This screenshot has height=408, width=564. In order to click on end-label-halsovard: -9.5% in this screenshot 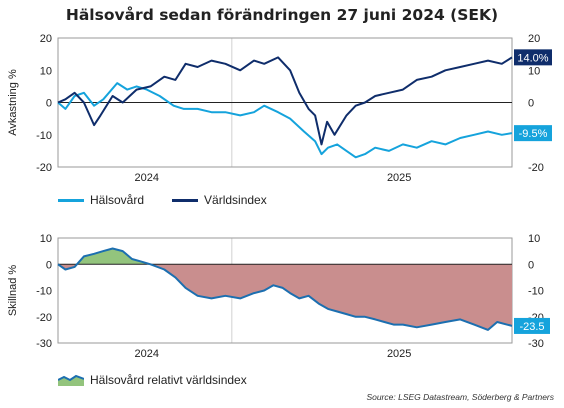, I will do `click(533, 134)`.